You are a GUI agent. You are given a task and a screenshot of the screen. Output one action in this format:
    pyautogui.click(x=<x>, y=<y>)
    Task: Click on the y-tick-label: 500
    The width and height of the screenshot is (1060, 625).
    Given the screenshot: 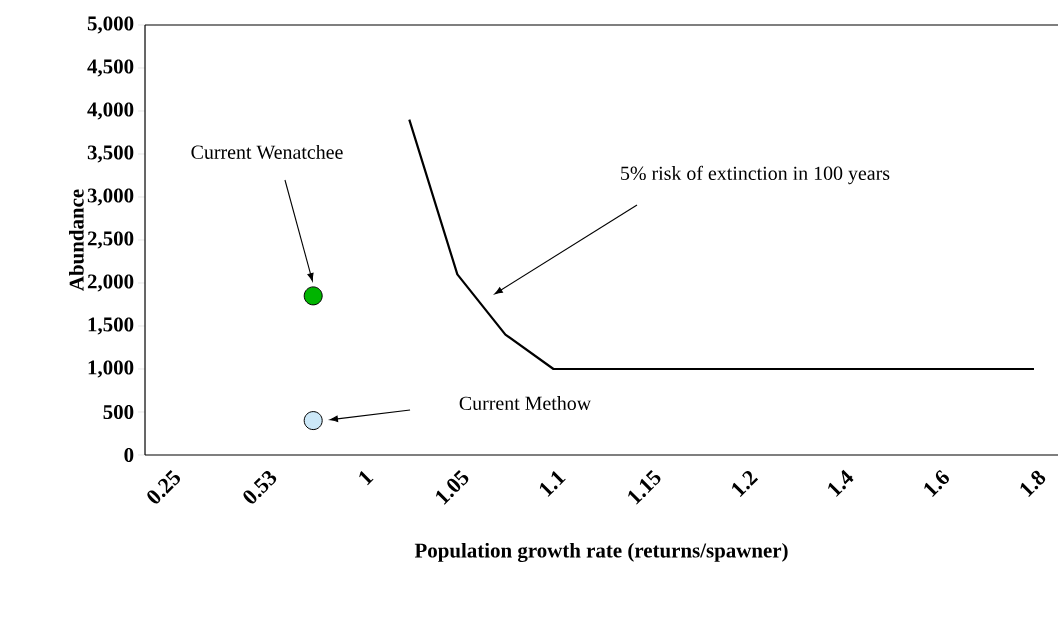 What is the action you would take?
    pyautogui.click(x=118, y=412)
    